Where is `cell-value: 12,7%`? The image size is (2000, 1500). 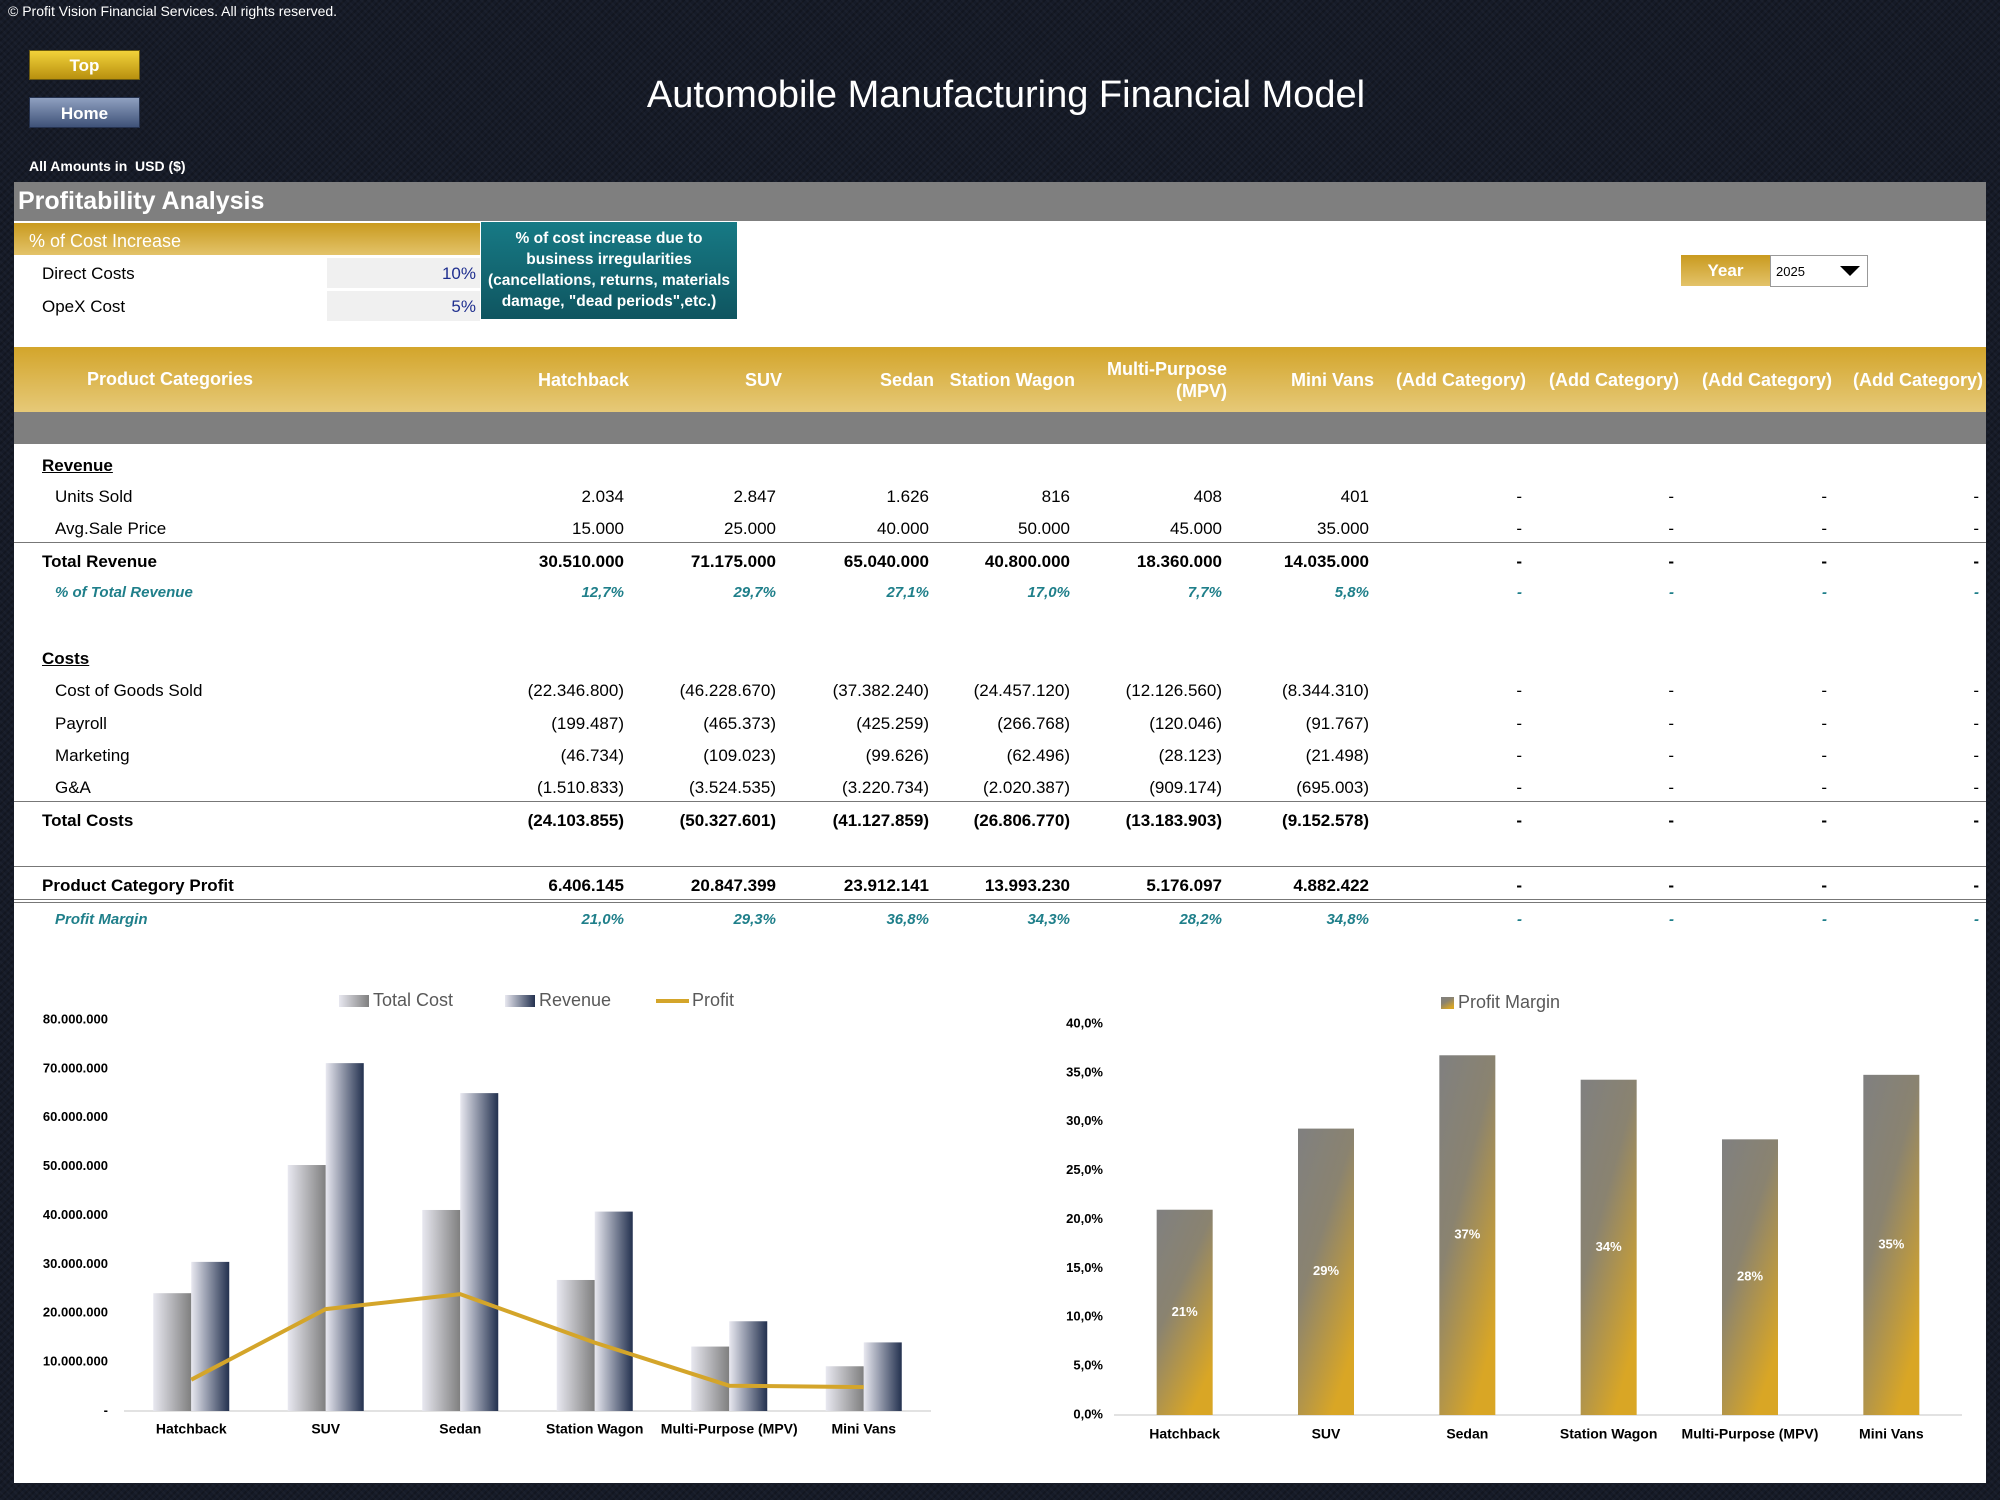 cell-value: 12,7% is located at coordinates (602, 592).